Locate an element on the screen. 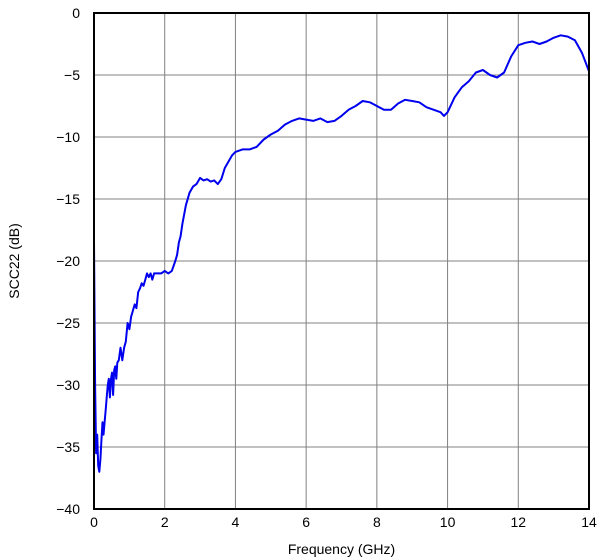  y-tick-label: −20 is located at coordinates (68, 261).